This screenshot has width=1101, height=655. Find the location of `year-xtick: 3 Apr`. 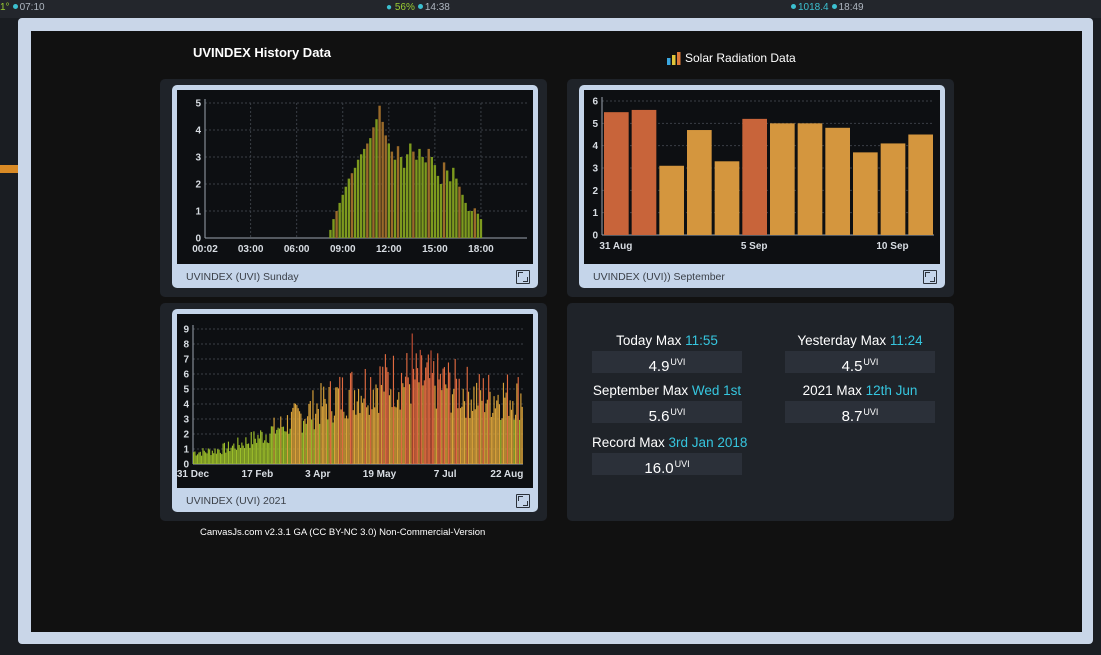

year-xtick: 3 Apr is located at coordinates (317, 474).